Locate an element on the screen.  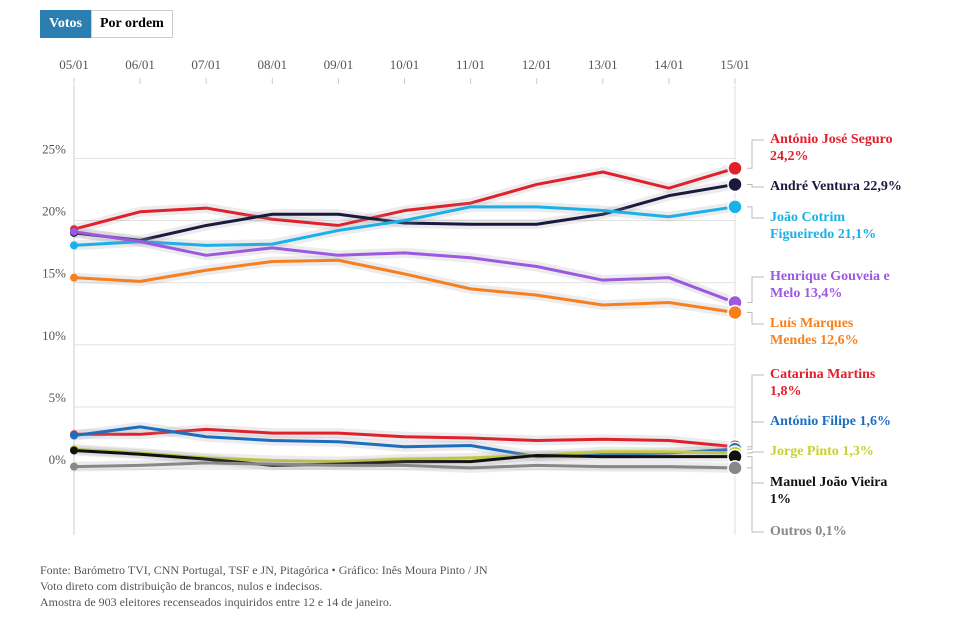
y-tick-label: 0% is located at coordinates (58, 459).